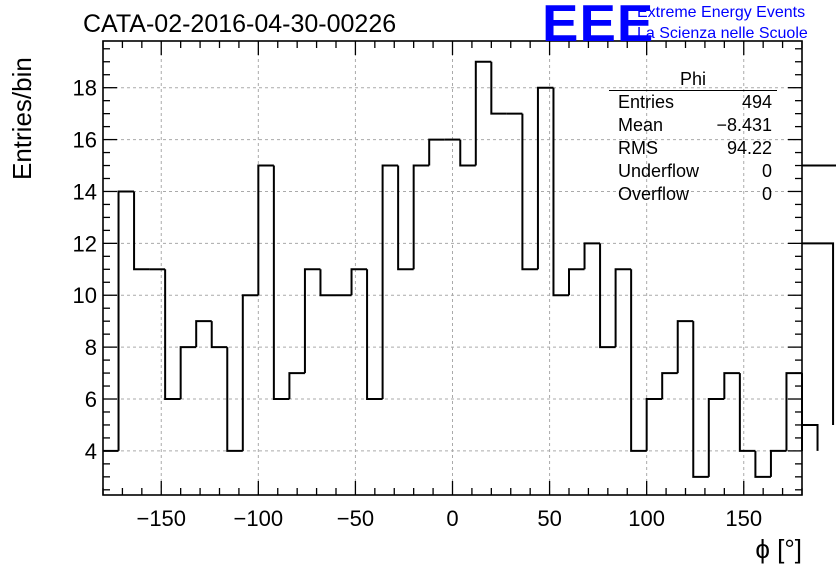 The width and height of the screenshot is (836, 572). I want to click on y-tick-label: 4, so click(91, 451).